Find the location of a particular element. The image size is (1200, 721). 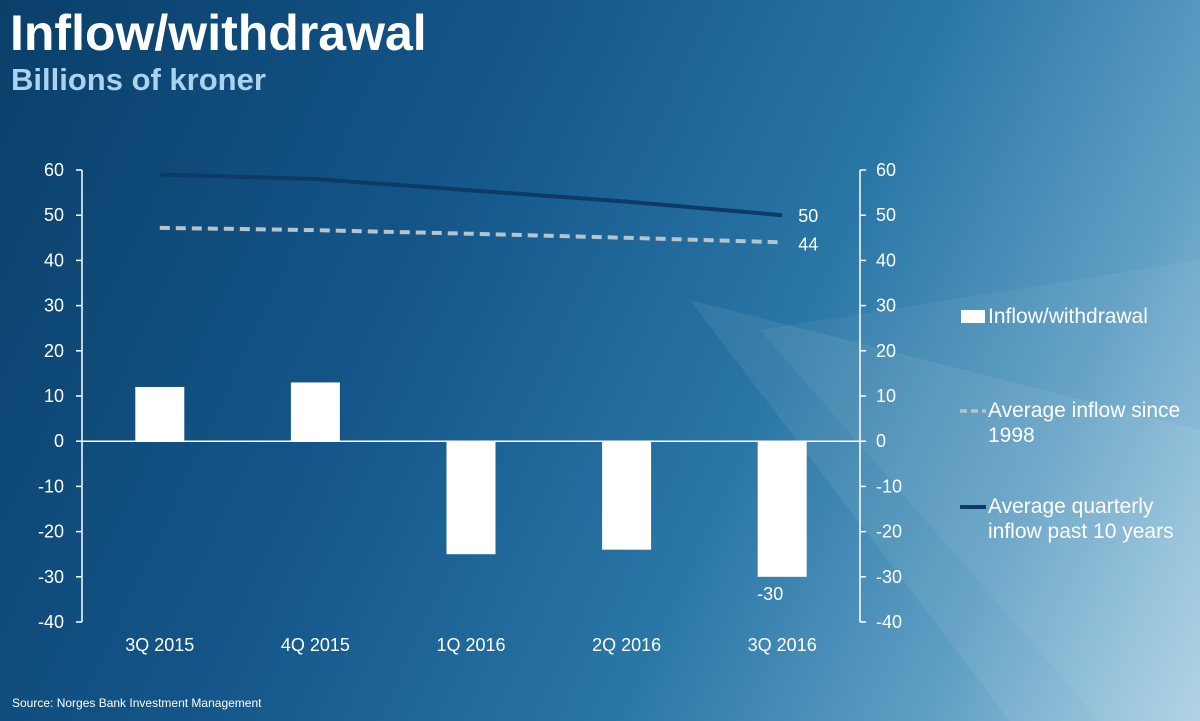

data-label-bar: -30 is located at coordinates (770, 594).